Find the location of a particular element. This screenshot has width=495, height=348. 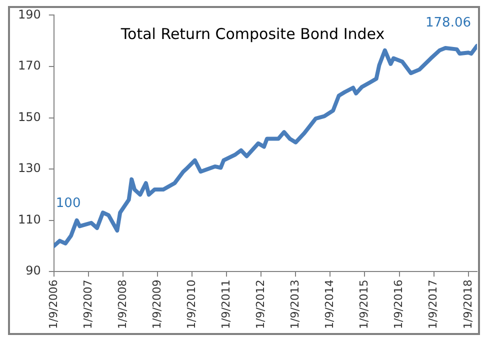

y-tick-label: 90 is located at coordinates (33, 271).